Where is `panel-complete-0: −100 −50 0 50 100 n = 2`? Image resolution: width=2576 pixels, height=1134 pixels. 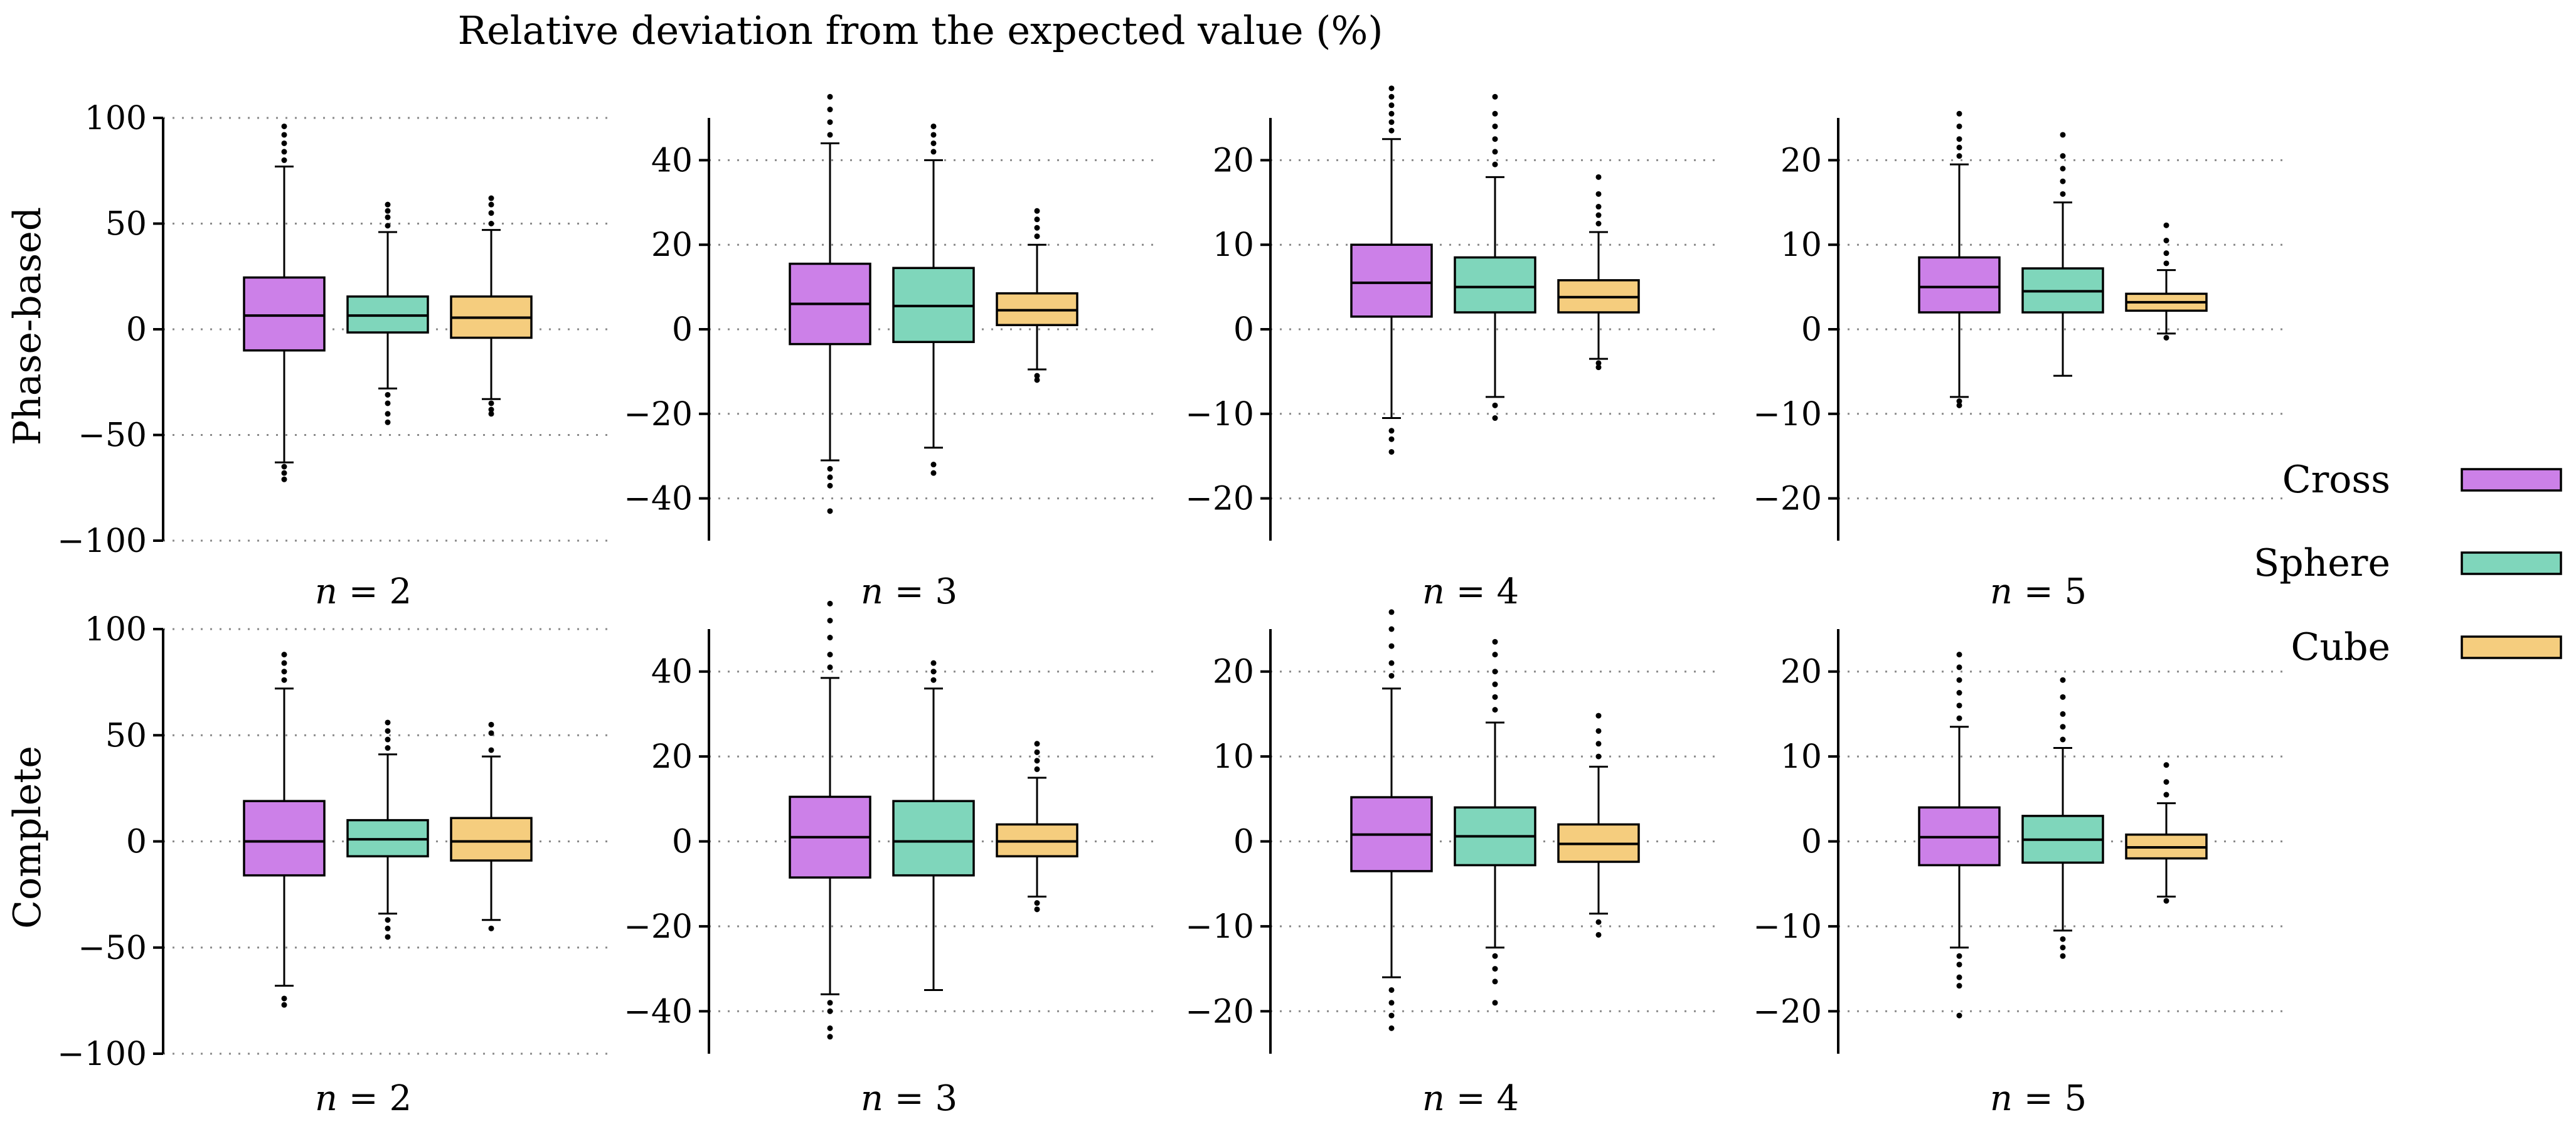
panel-complete-0: −100 −50 0 50 100 n = 2 is located at coordinates (336, 865).